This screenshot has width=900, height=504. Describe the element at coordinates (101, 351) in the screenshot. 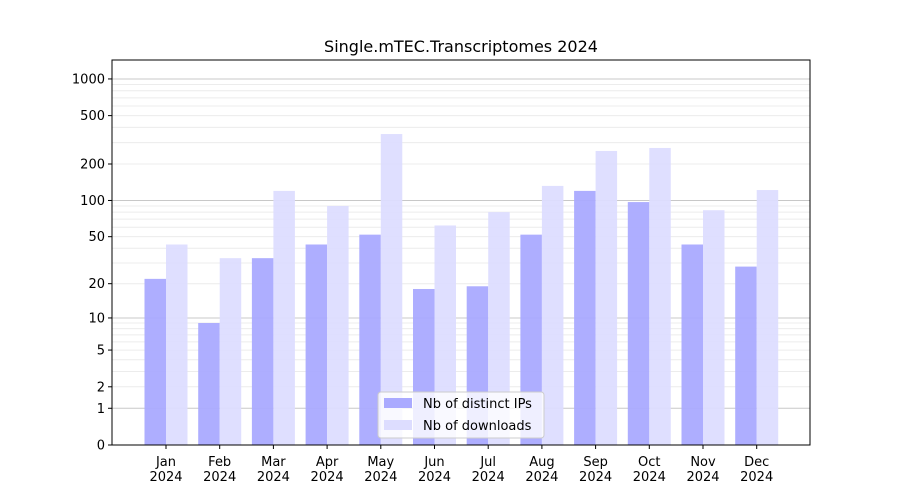

I see `y-tick-label: 5` at that location.